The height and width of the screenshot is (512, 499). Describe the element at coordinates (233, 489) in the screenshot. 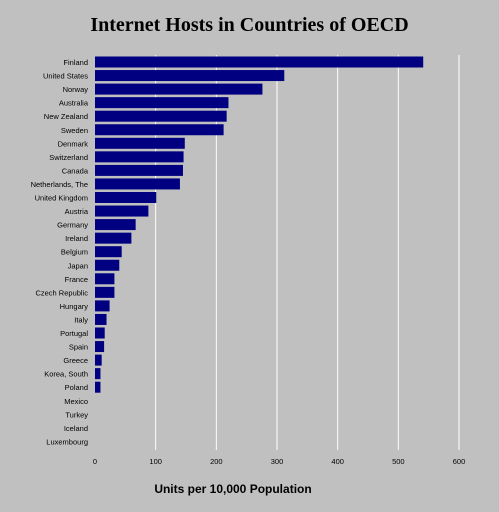

I see `x-axis-title: Units per 10,000 Population` at that location.